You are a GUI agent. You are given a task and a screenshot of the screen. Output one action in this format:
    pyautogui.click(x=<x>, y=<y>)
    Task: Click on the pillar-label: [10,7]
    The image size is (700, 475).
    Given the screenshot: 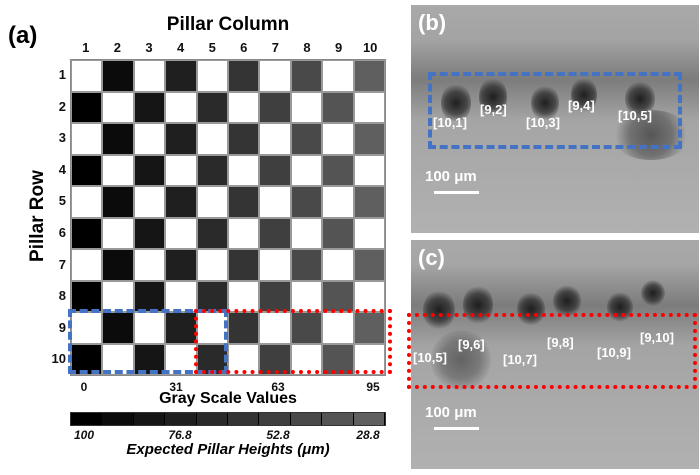 What is the action you would take?
    pyautogui.click(x=520, y=359)
    